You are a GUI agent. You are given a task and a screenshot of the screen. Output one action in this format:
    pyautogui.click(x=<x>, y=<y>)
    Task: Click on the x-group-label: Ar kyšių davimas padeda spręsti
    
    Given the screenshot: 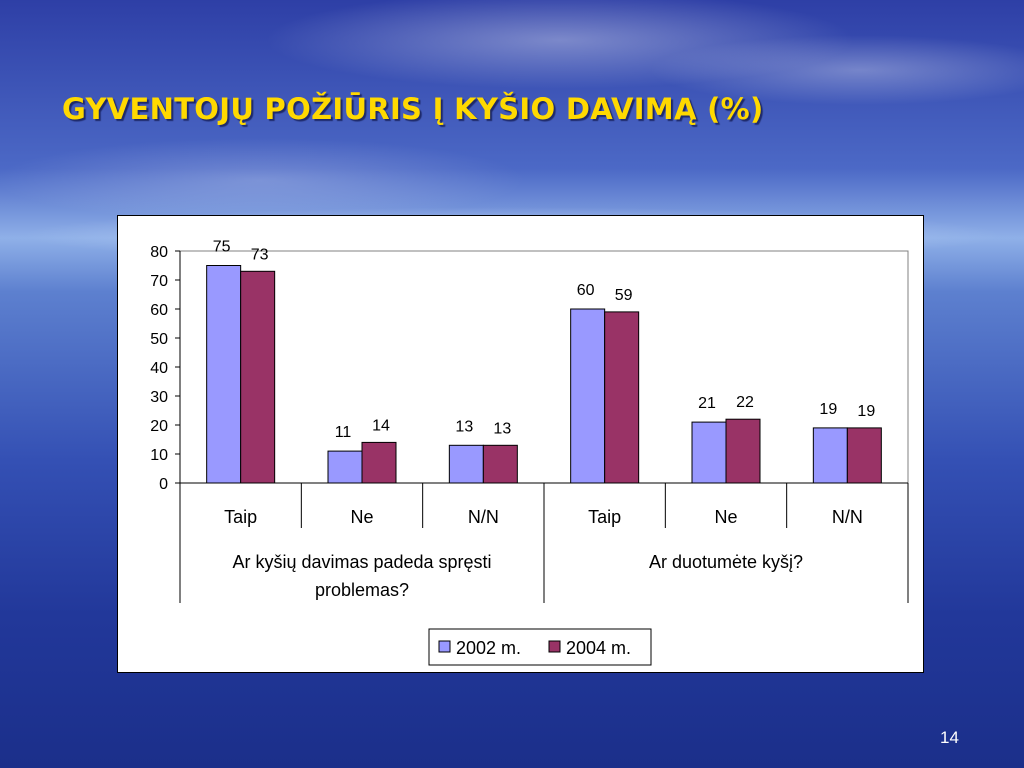 What is the action you would take?
    pyautogui.click(x=361, y=562)
    